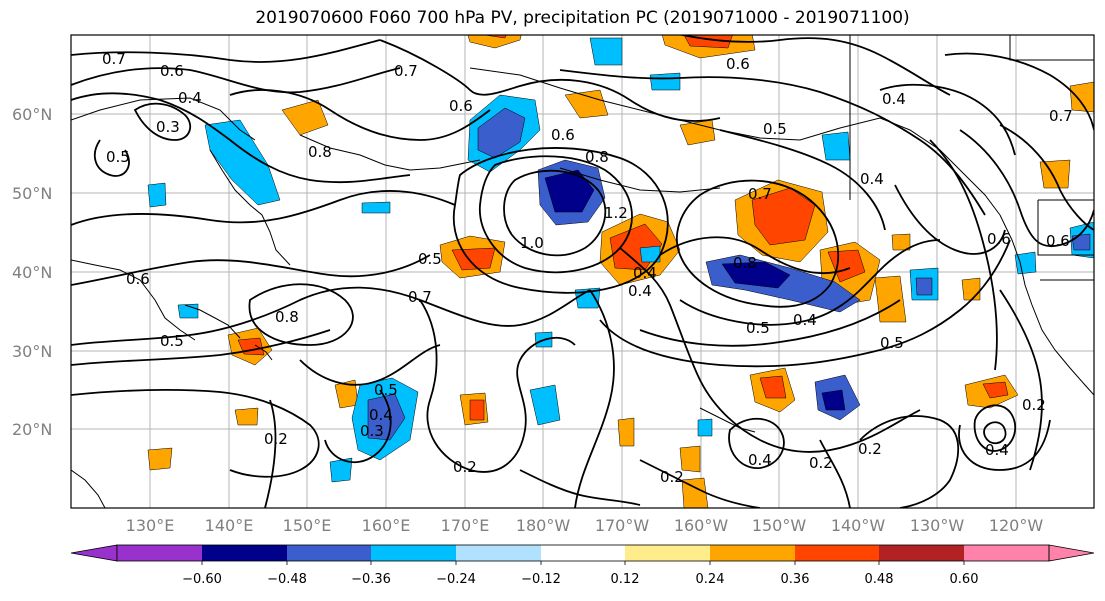  Describe the element at coordinates (168, 127) in the screenshot. I see `pv-contour-label: 0.3` at that location.